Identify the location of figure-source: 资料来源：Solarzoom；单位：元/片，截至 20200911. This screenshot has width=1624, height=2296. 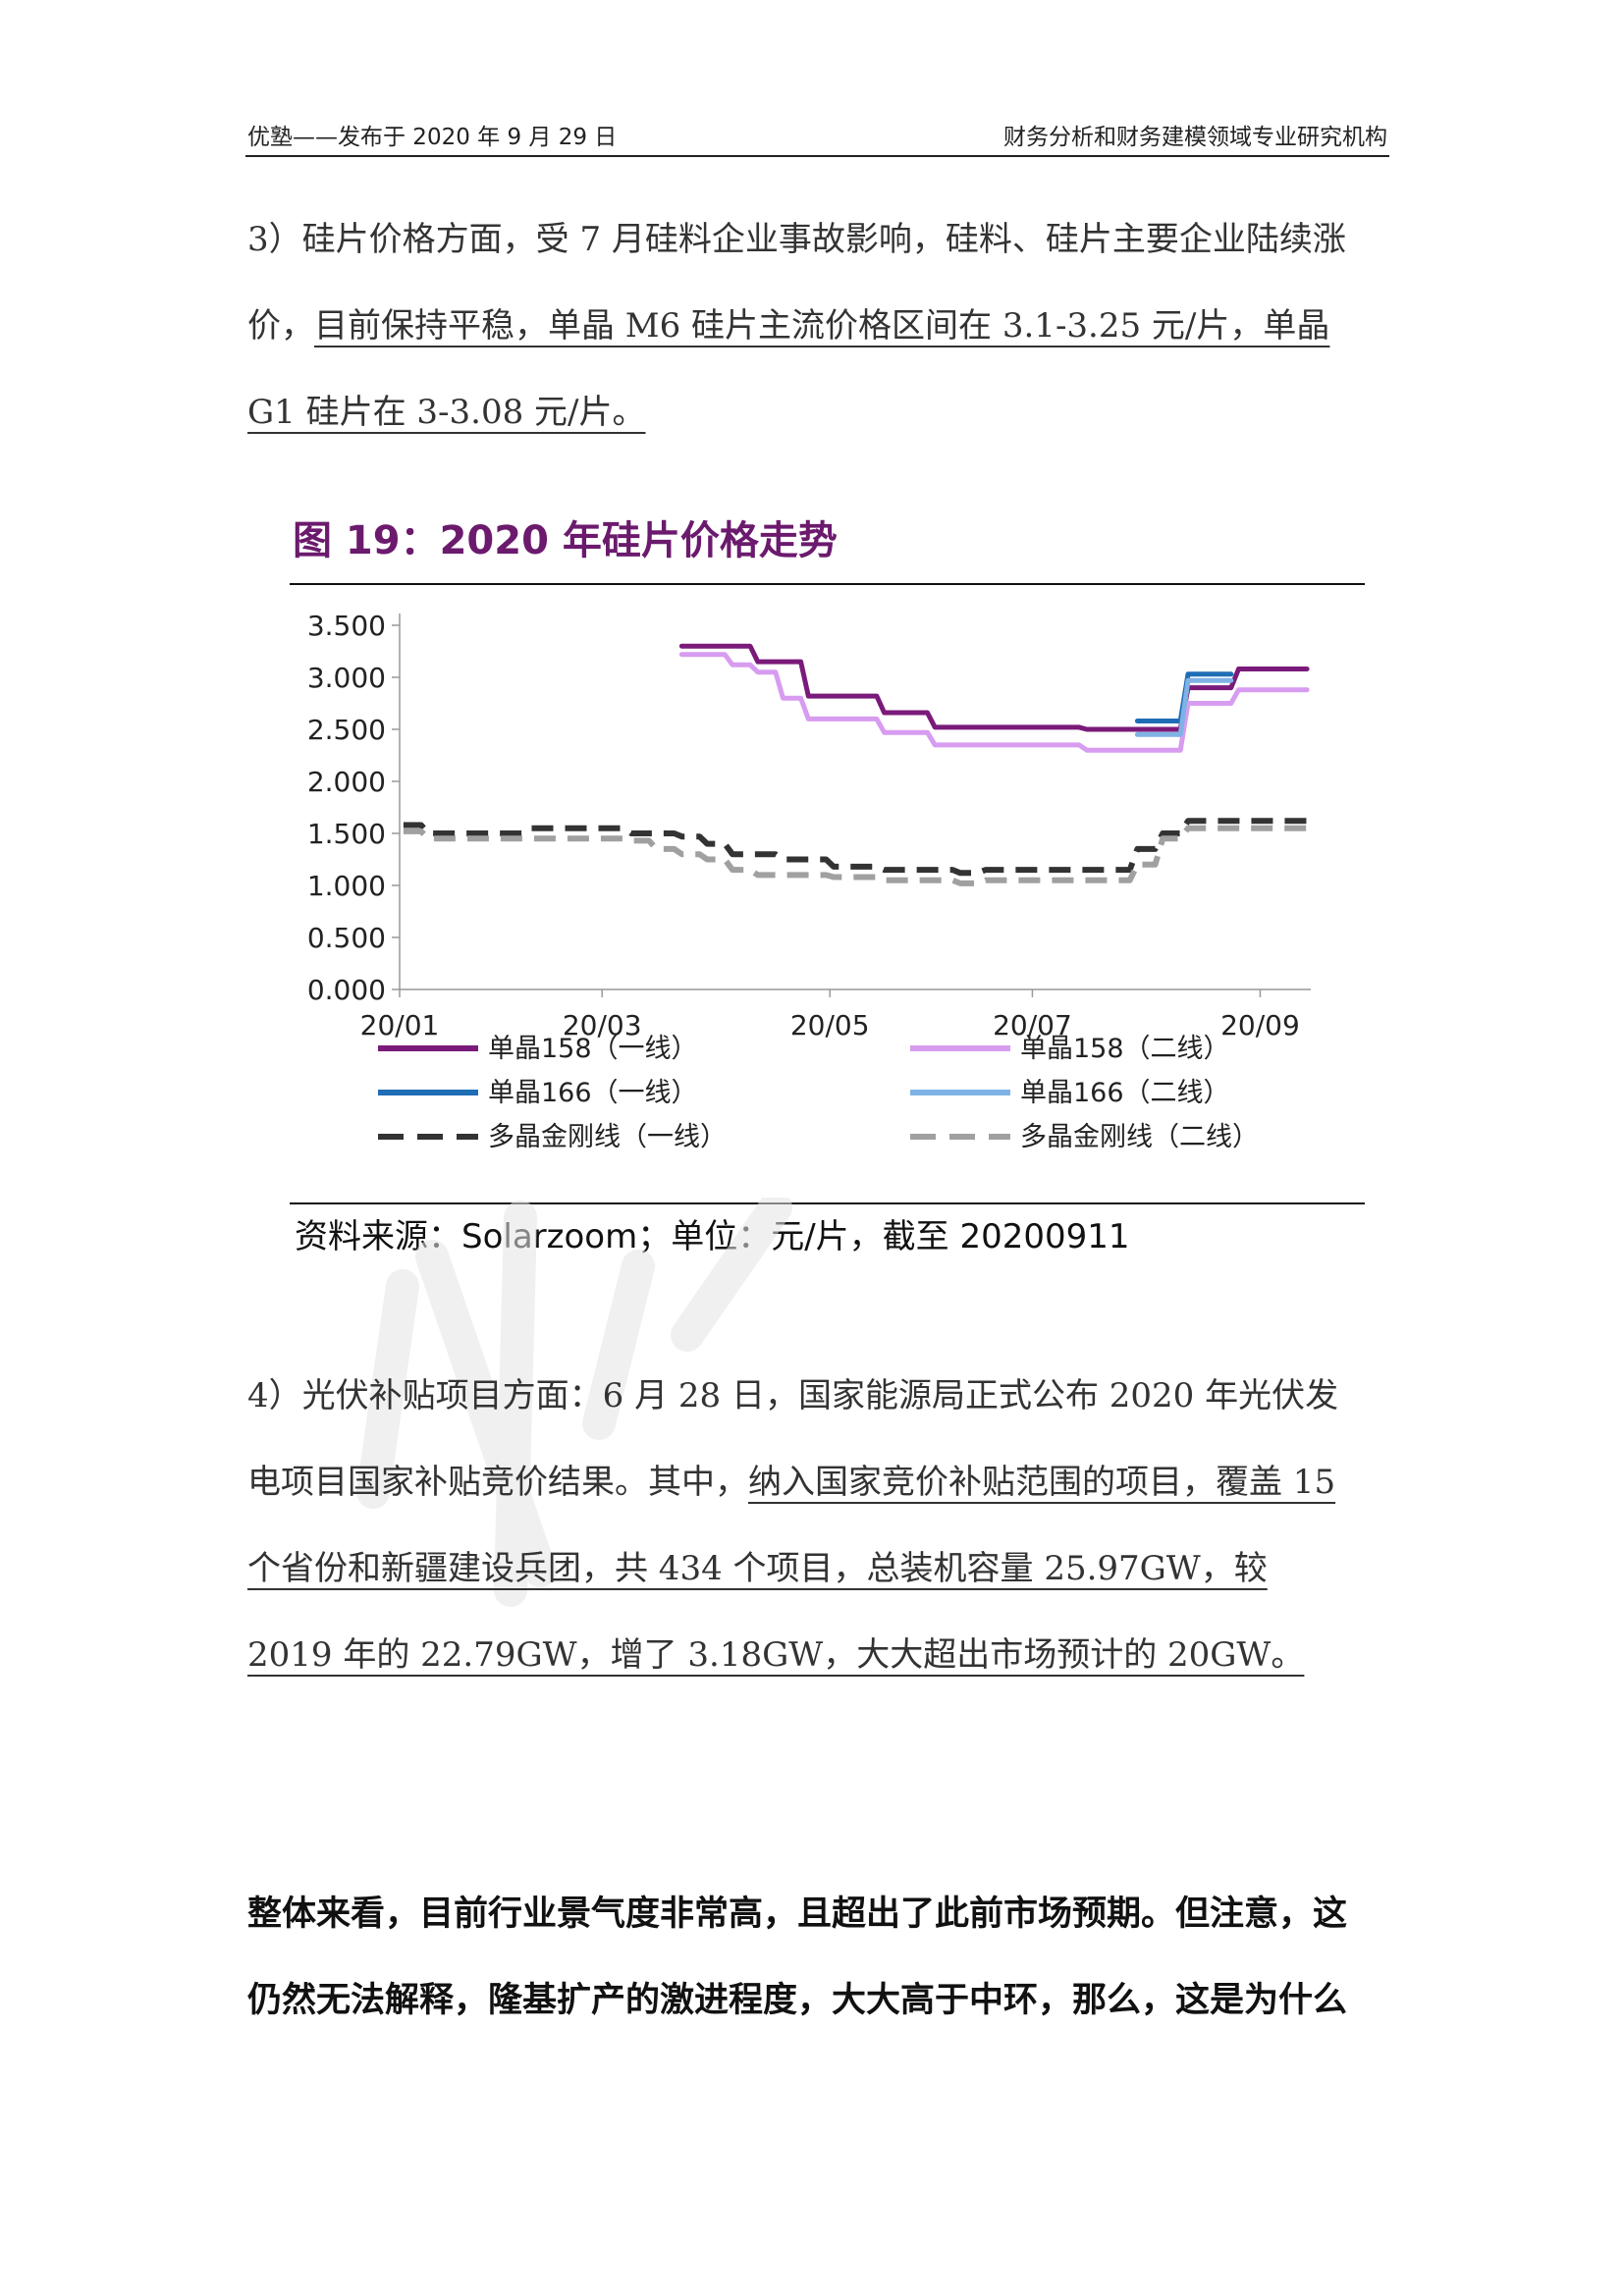
(712, 1236).